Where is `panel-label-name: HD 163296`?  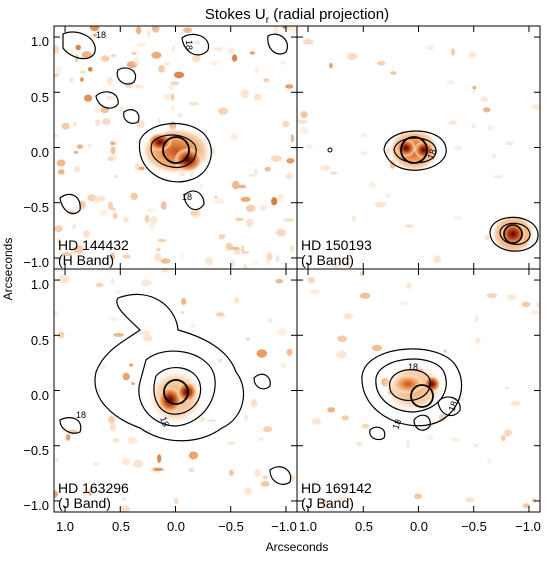
panel-label-name: HD 163296 is located at coordinates (93, 488).